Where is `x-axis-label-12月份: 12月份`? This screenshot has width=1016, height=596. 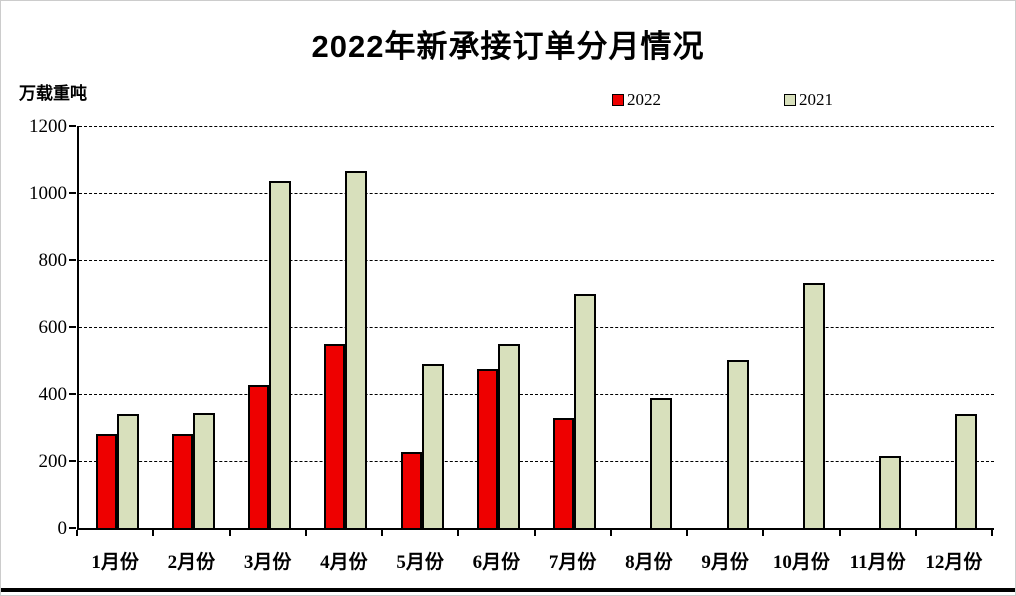 x-axis-label-12月份: 12月份 is located at coordinates (954, 562).